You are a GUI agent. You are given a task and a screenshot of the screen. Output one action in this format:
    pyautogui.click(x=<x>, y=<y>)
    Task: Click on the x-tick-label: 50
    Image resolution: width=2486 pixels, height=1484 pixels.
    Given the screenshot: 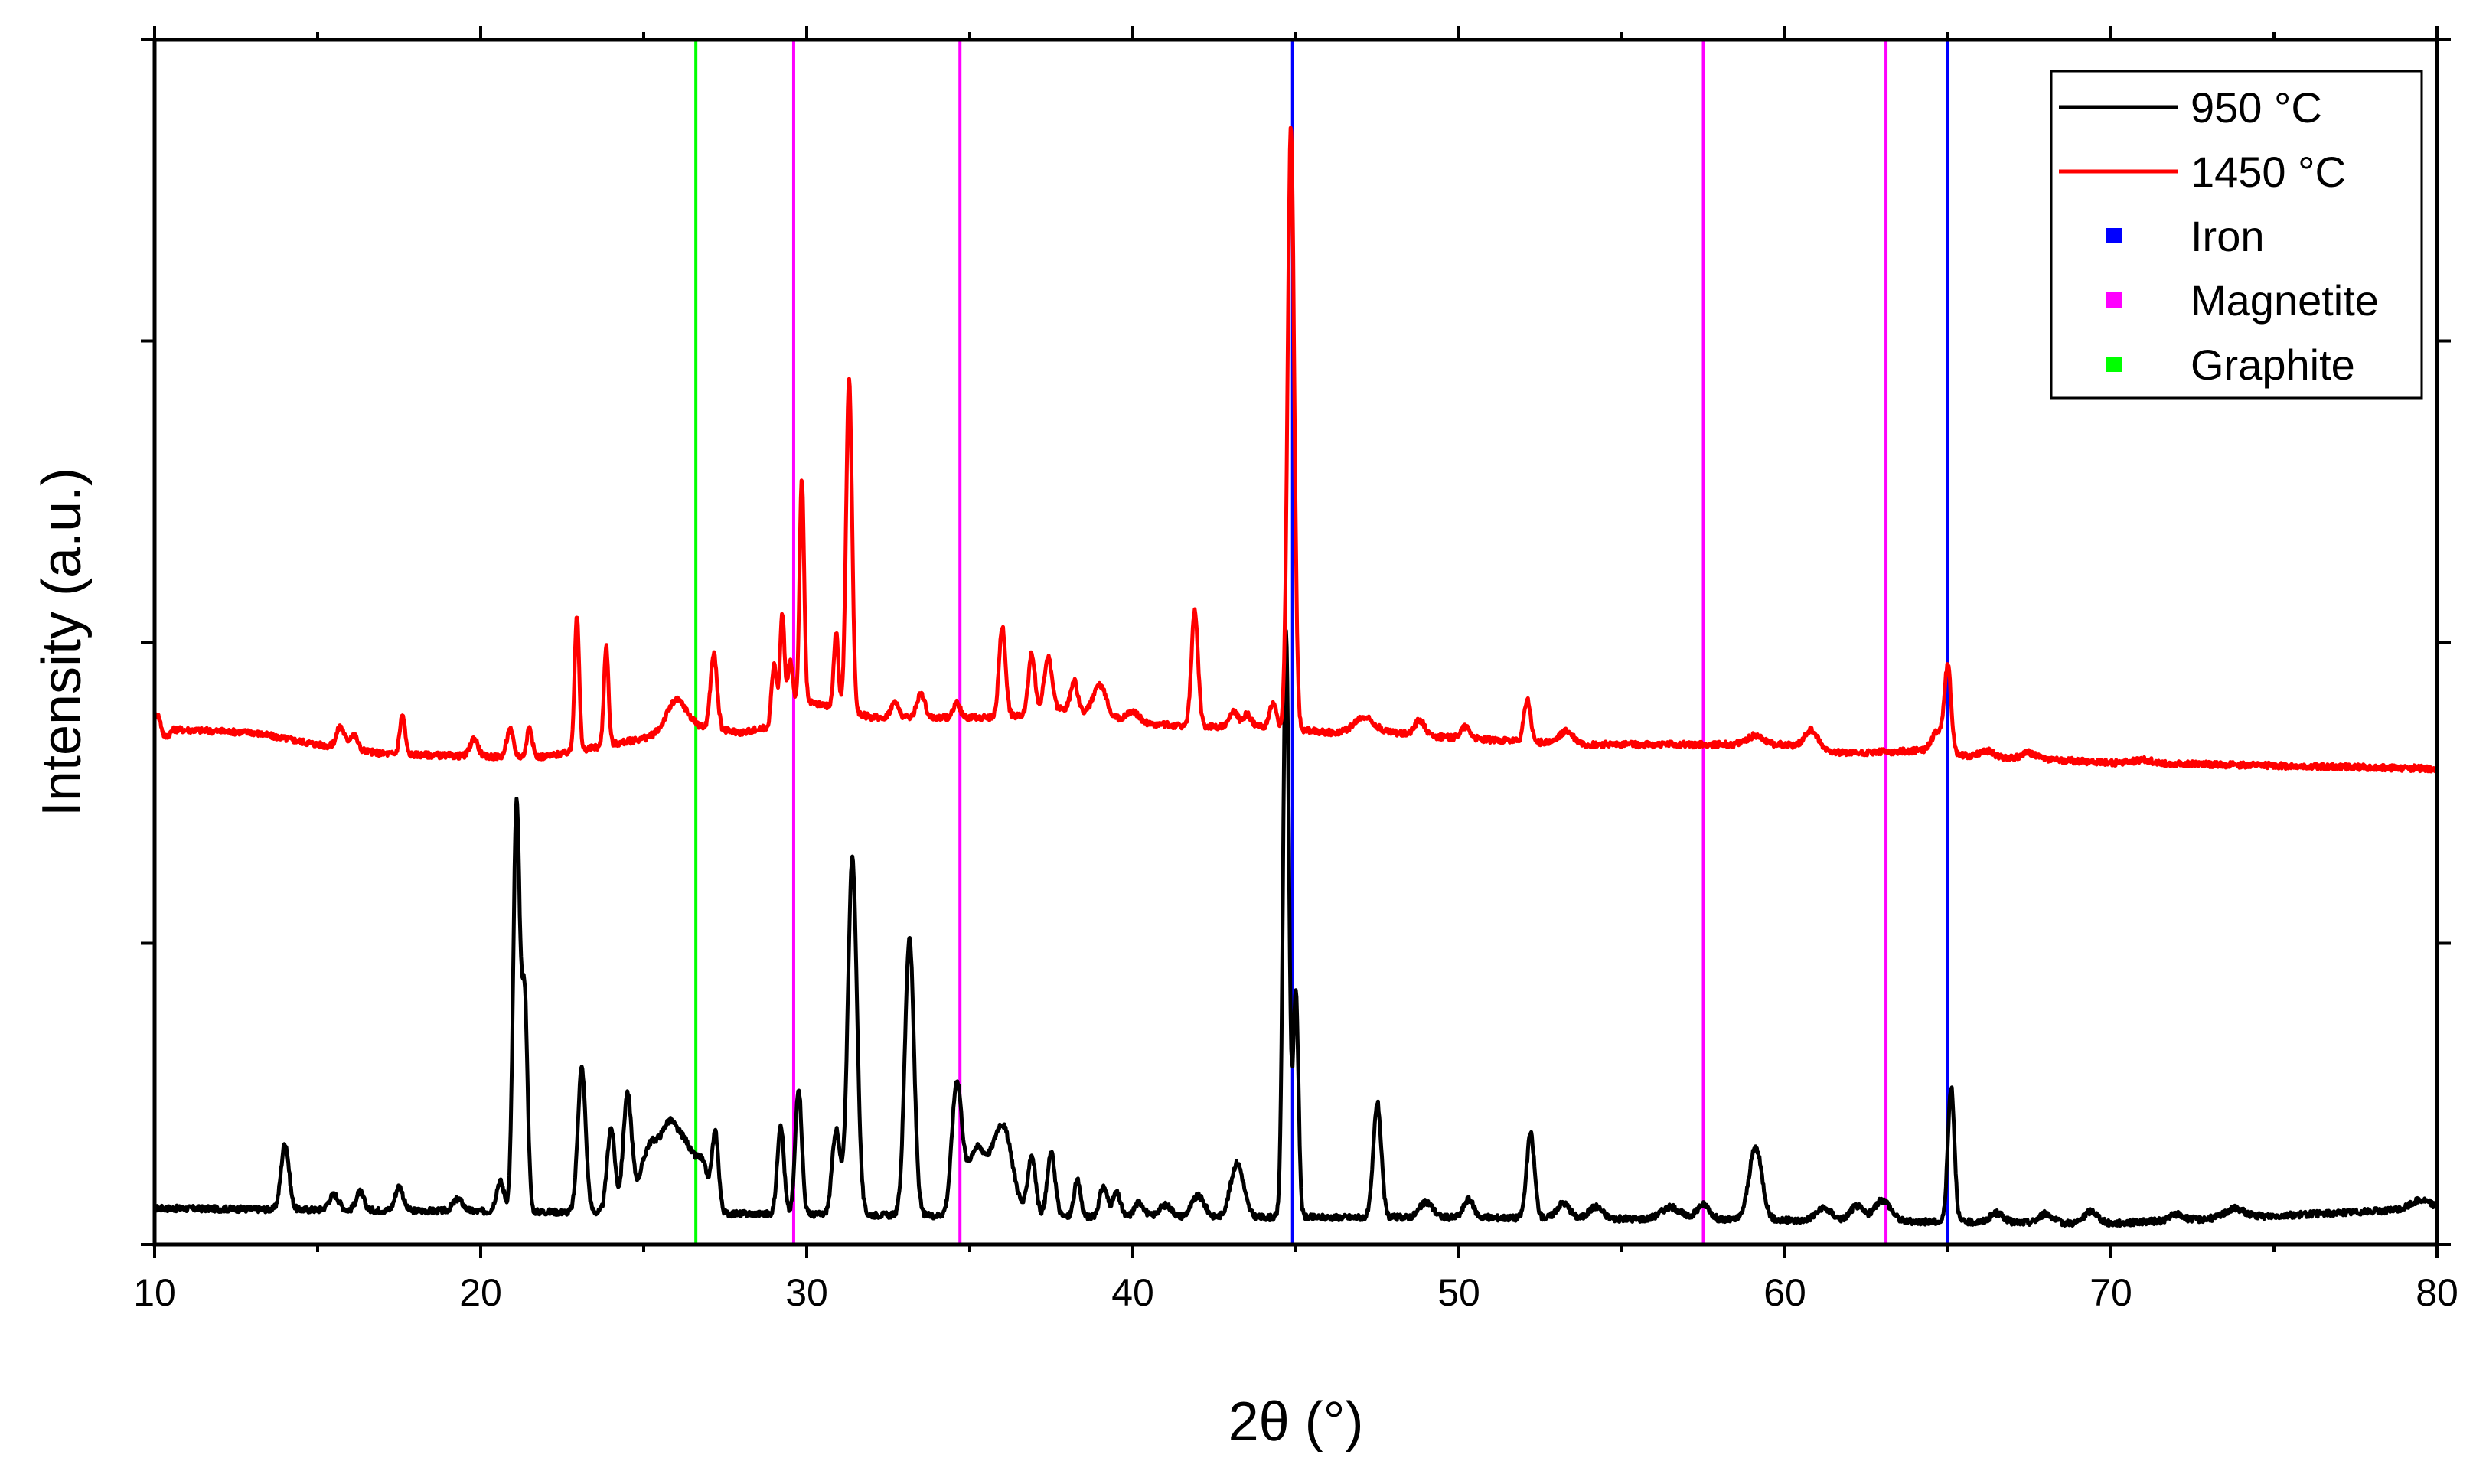 What is the action you would take?
    pyautogui.click(x=1458, y=1292)
    